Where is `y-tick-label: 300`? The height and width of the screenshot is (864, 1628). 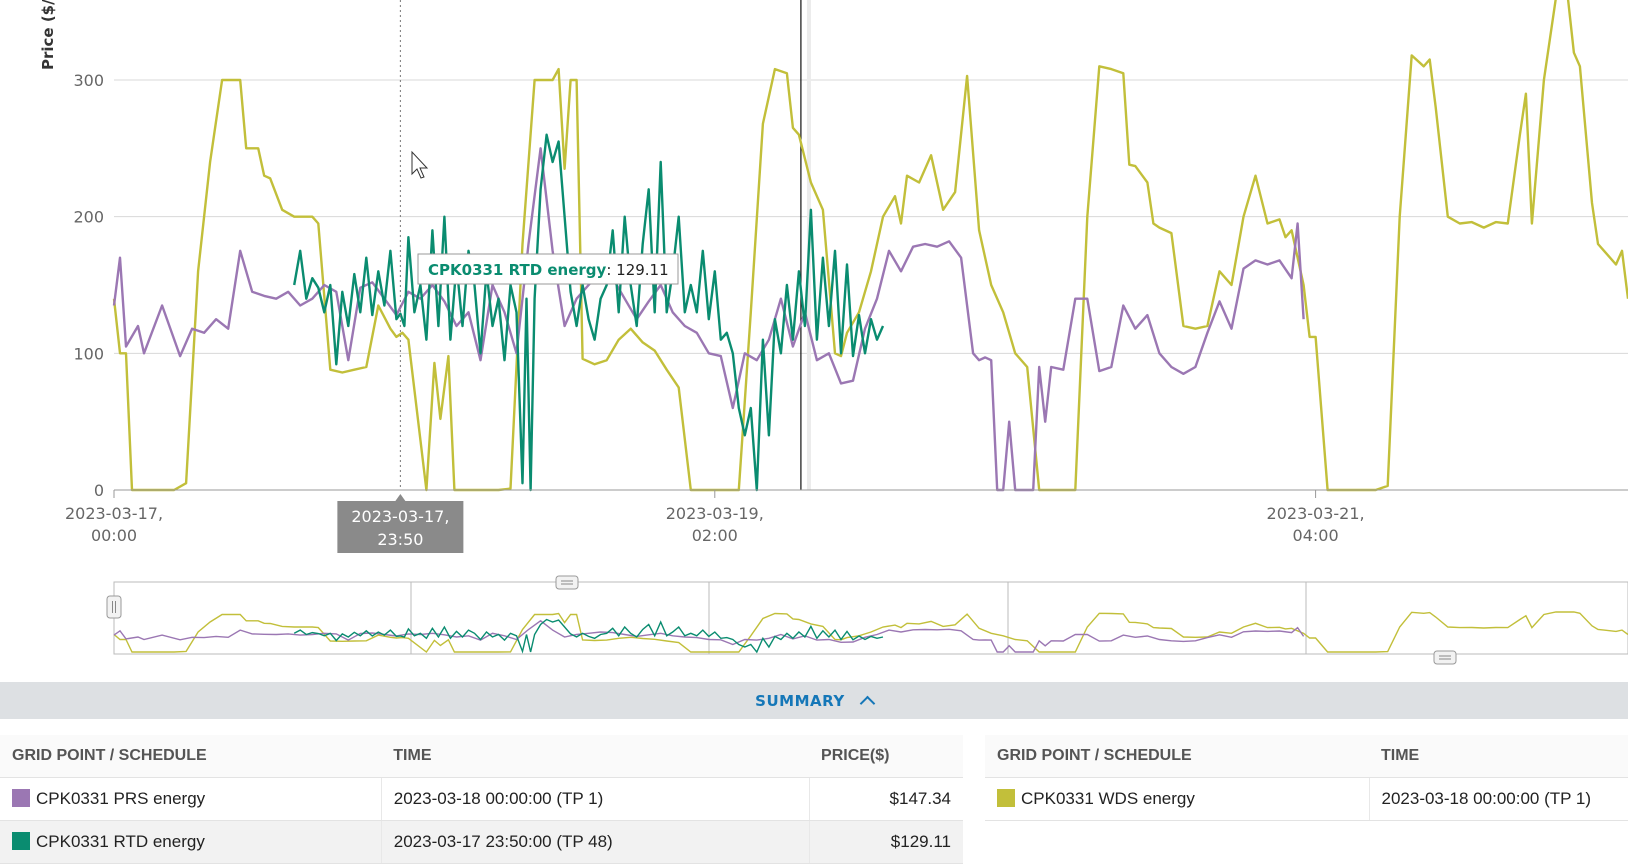 y-tick-label: 300 is located at coordinates (88, 80).